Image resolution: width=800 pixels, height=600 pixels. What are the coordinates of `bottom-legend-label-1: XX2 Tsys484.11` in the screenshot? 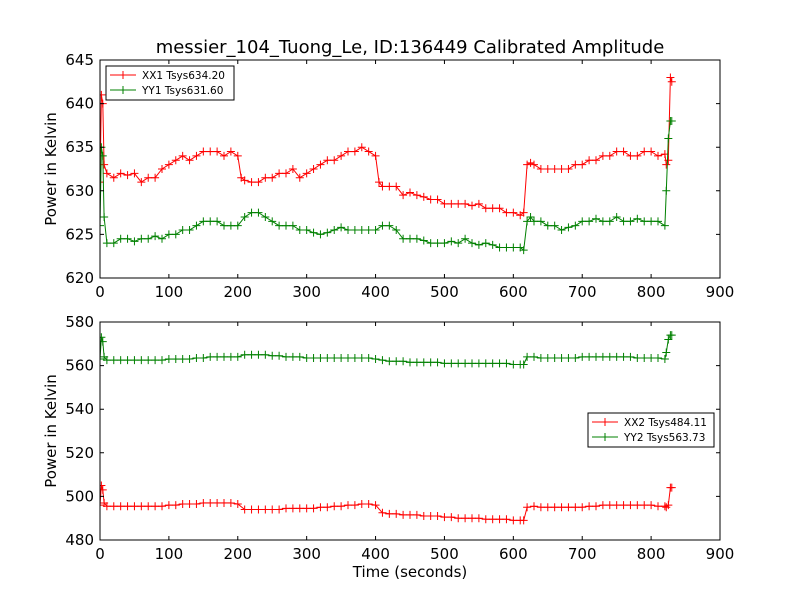 It's located at (665, 423).